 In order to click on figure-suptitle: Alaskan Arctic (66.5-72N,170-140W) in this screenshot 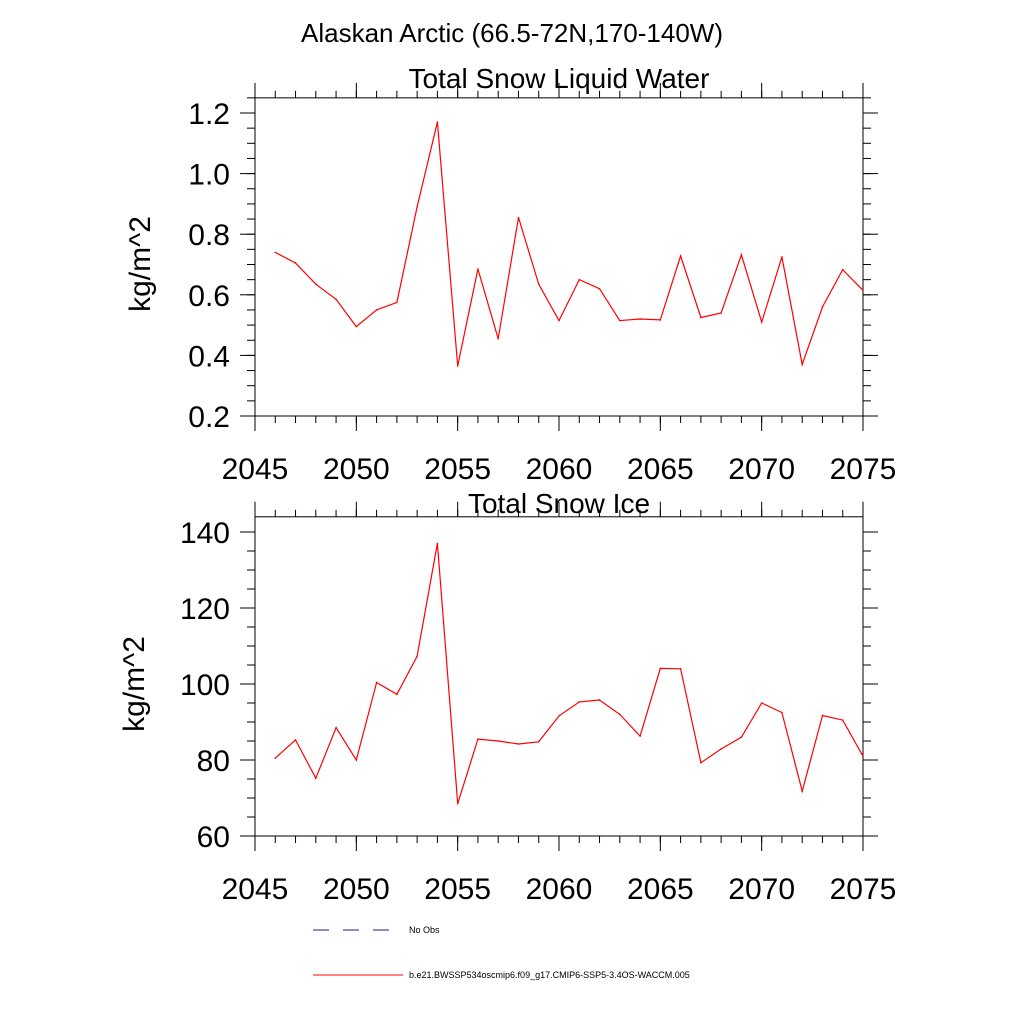, I will do `click(512, 33)`.